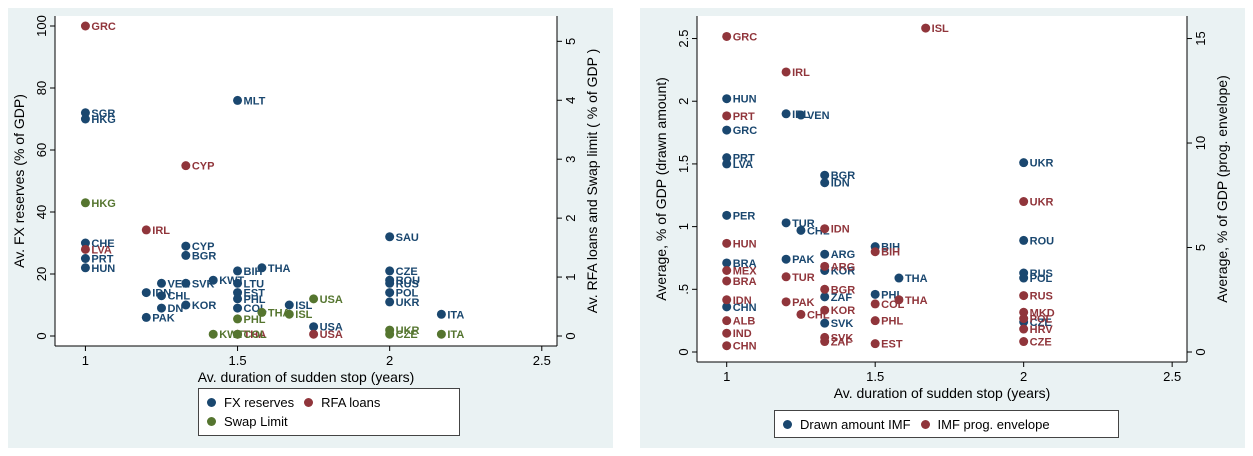  I want to click on right-legend: Drawn amount IMF IMF prog. envelope, so click(946, 424).